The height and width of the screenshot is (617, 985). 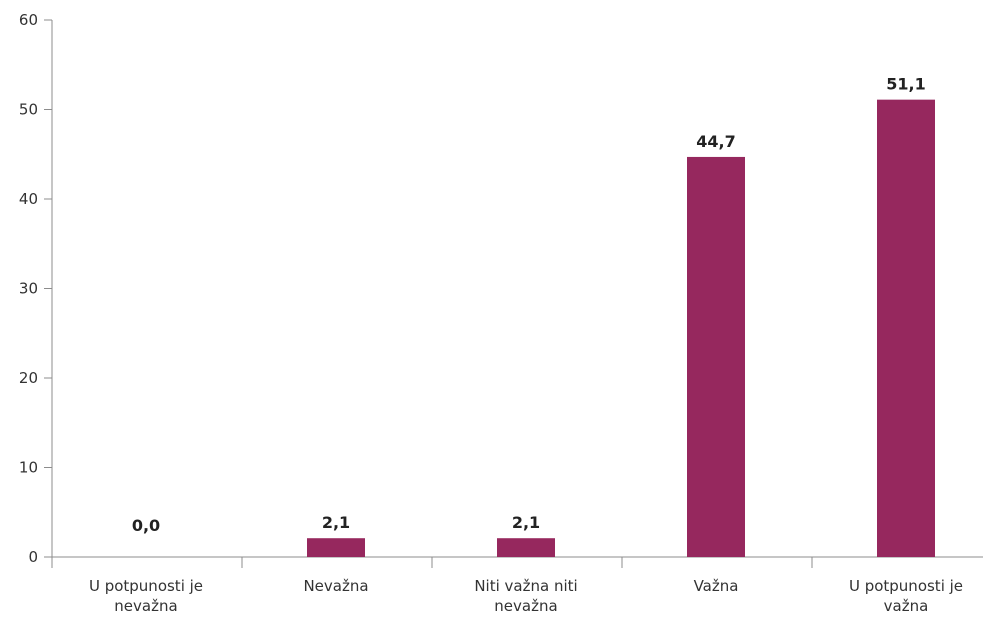 I want to click on y-tick-label: 0, so click(x=33, y=557).